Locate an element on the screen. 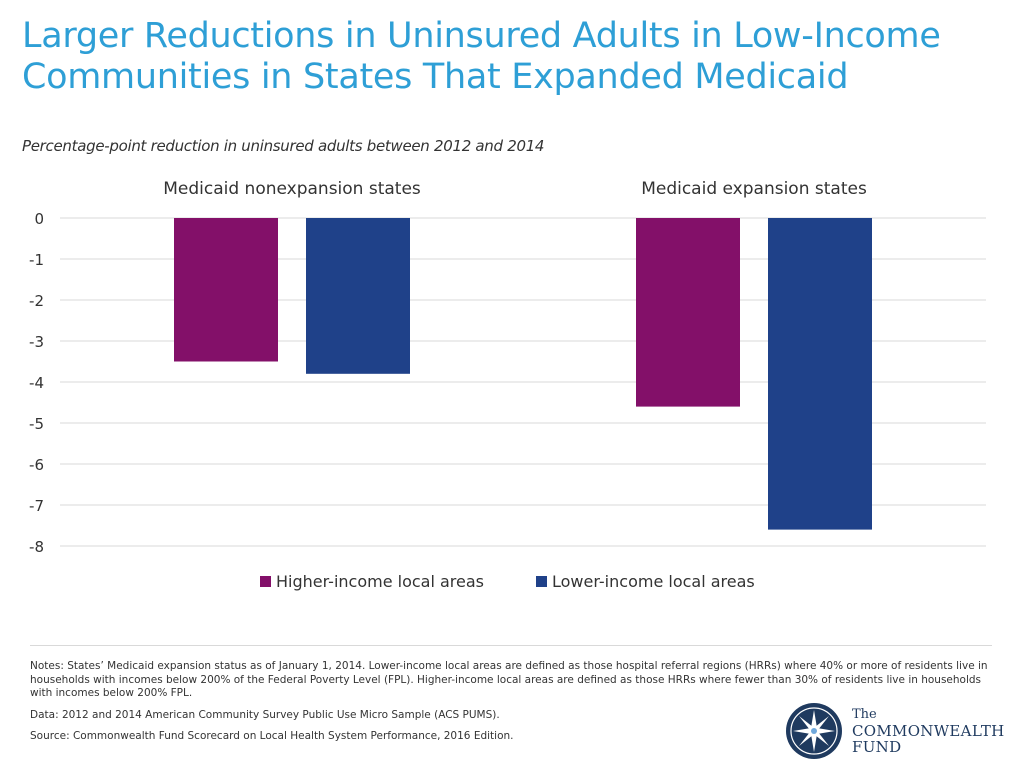 This screenshot has width=1024, height=768. legend-label: Higher-income local areas is located at coordinates (380, 581).